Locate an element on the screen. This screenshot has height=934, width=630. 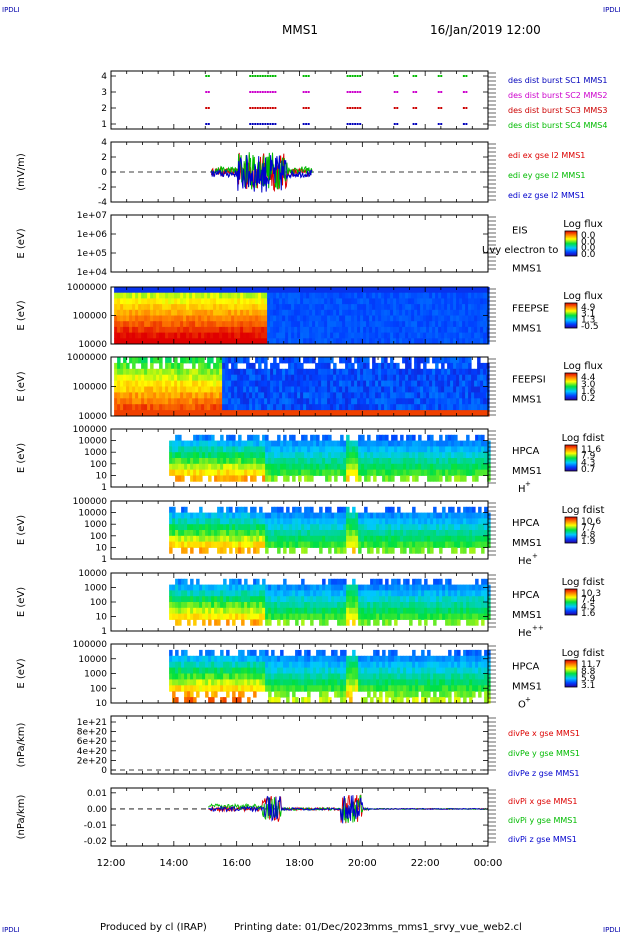
y-tick-label: 1e+06 is located at coordinates (92, 235).